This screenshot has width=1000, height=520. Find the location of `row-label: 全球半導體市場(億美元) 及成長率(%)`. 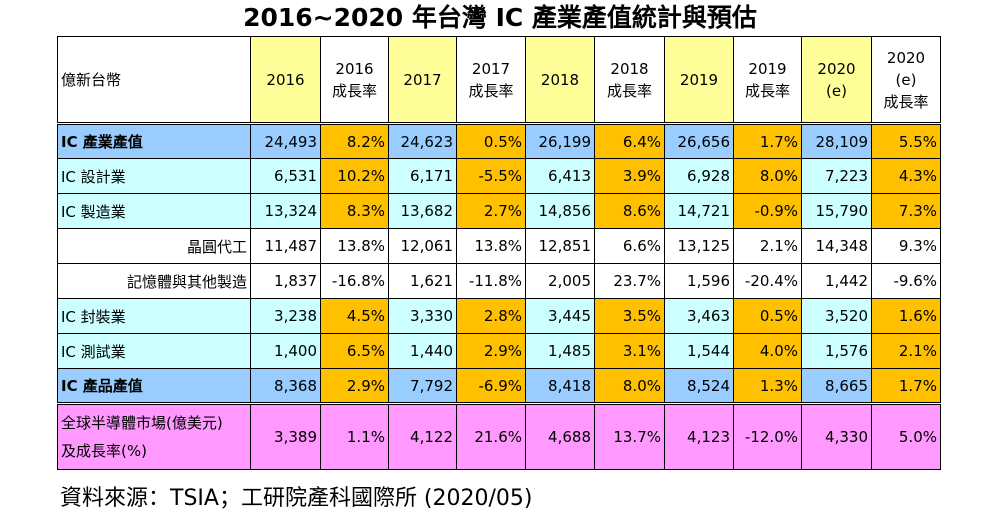

row-label: 全球半導體市場(億美元) 及成長率(%) is located at coordinates (154, 436).